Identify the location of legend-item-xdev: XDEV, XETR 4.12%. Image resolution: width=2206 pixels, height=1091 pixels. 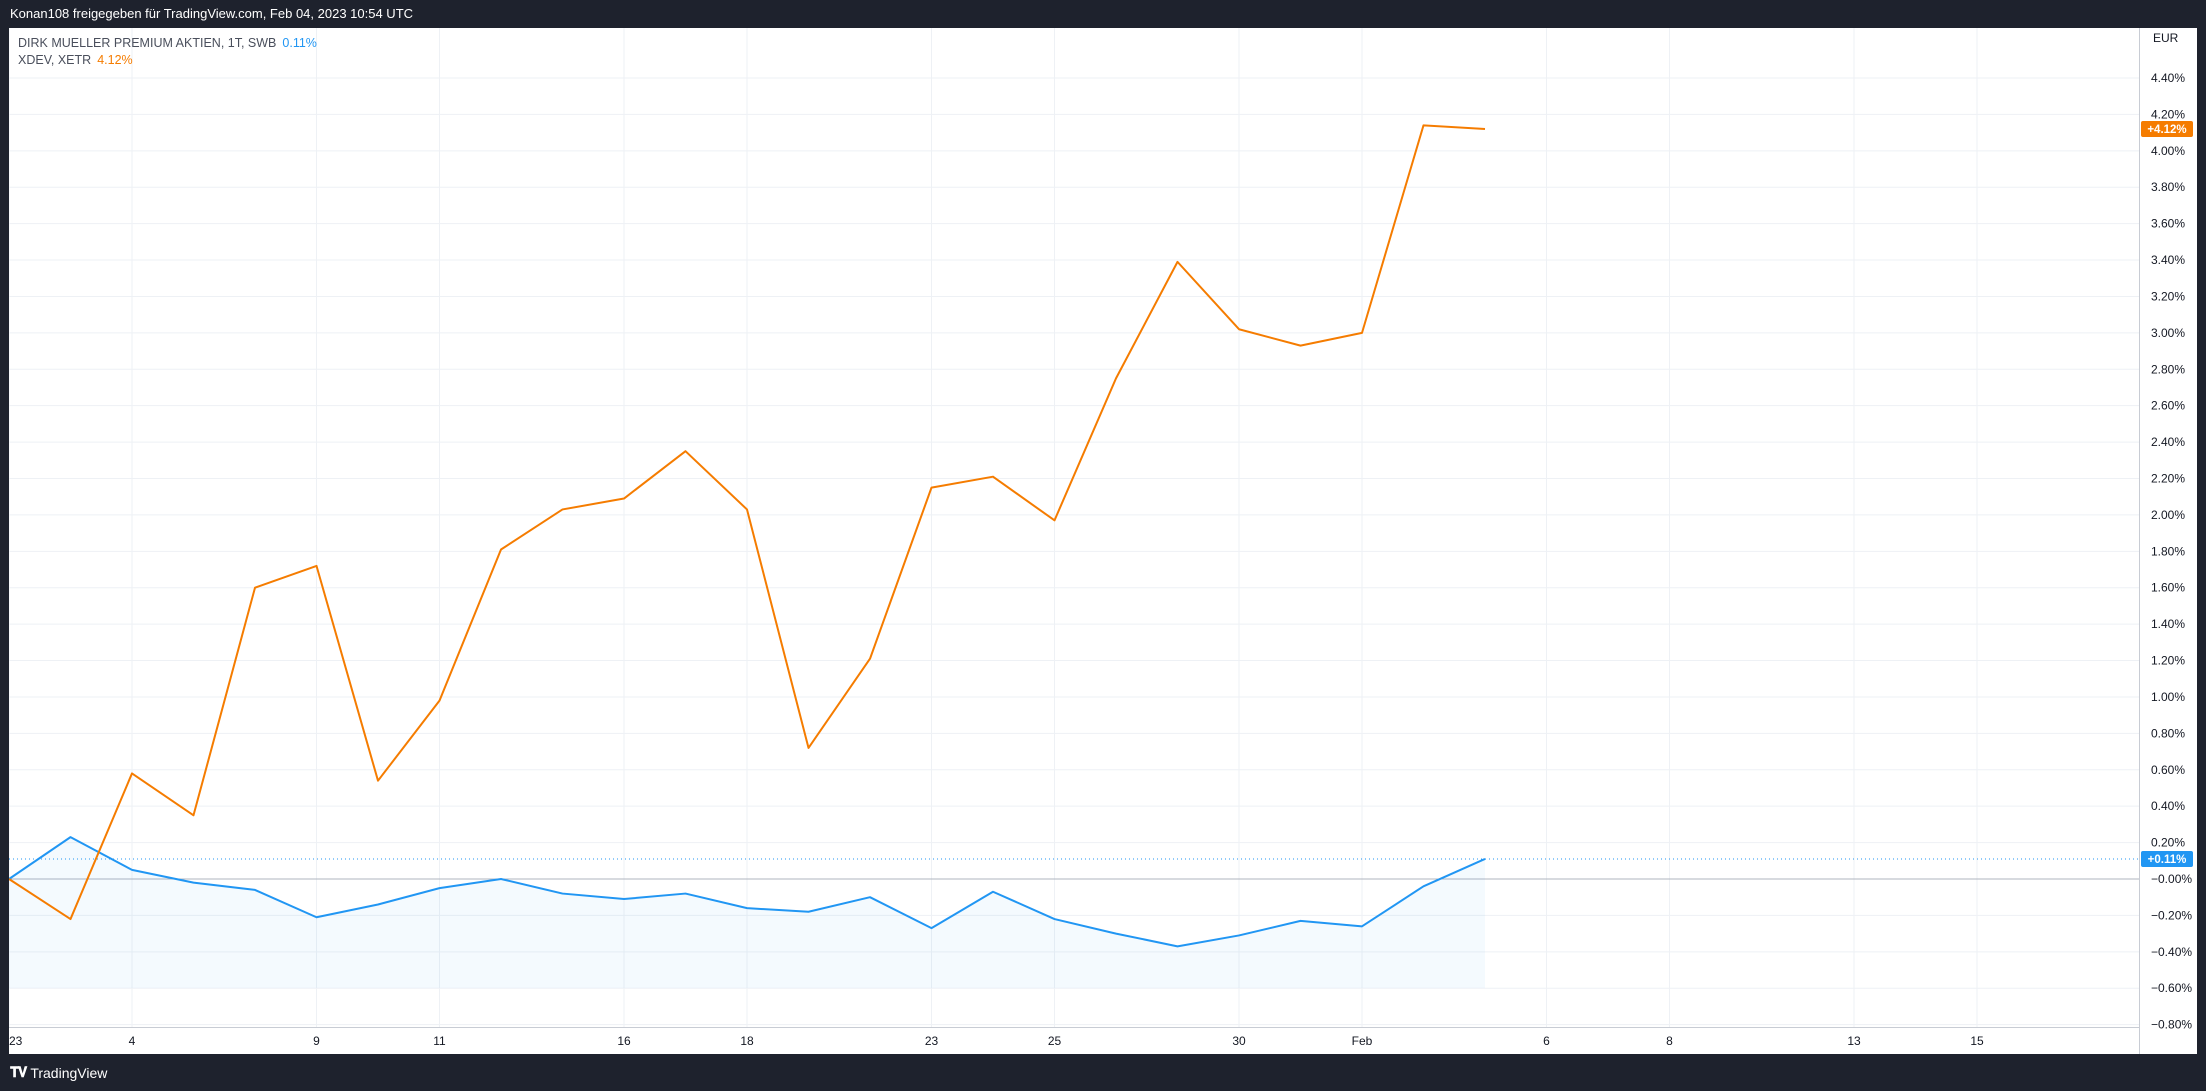
(167, 60).